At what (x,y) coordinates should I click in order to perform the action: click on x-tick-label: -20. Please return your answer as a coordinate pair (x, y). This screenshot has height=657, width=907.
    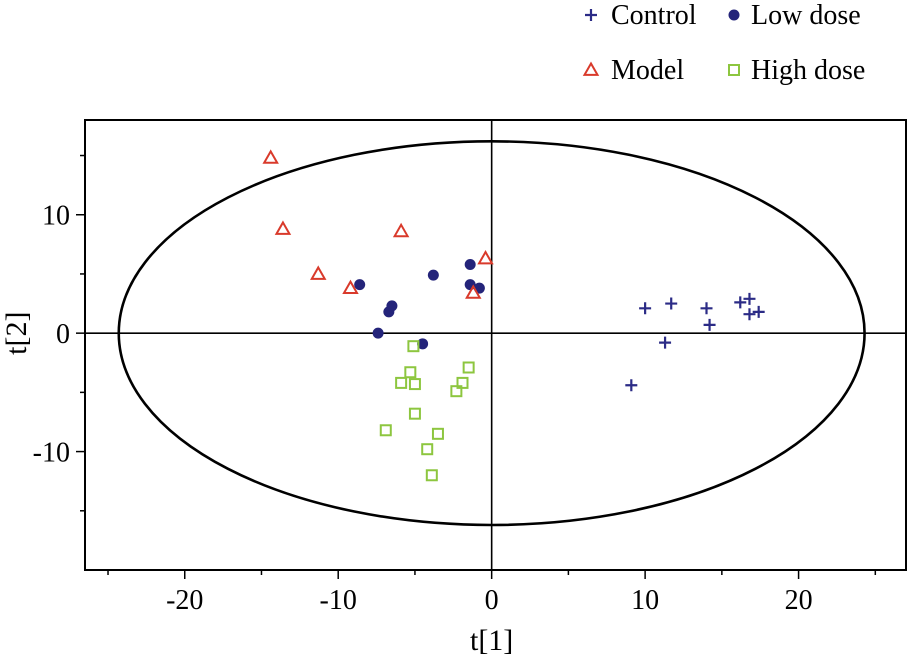
    Looking at the image, I should click on (184, 600).